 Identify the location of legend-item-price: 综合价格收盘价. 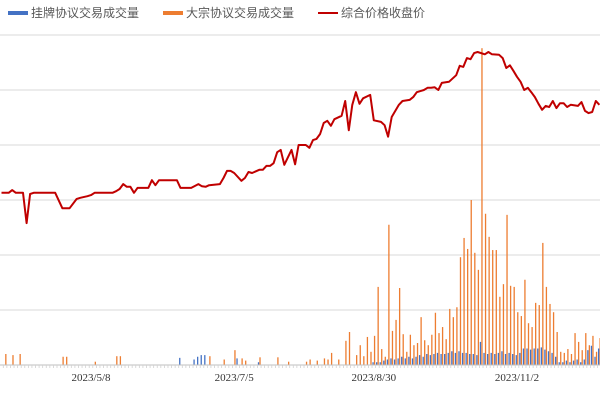
(371, 12).